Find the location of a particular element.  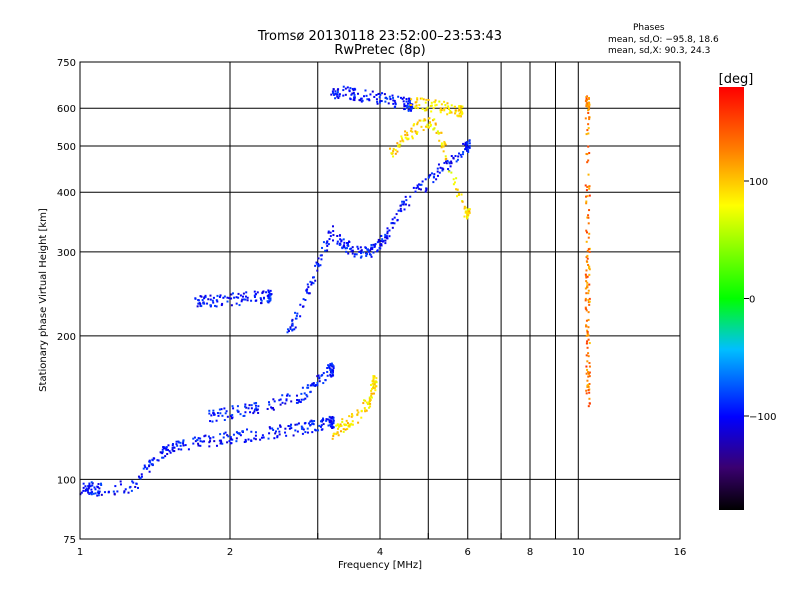

y-tick-label: 75 is located at coordinates (69, 540).